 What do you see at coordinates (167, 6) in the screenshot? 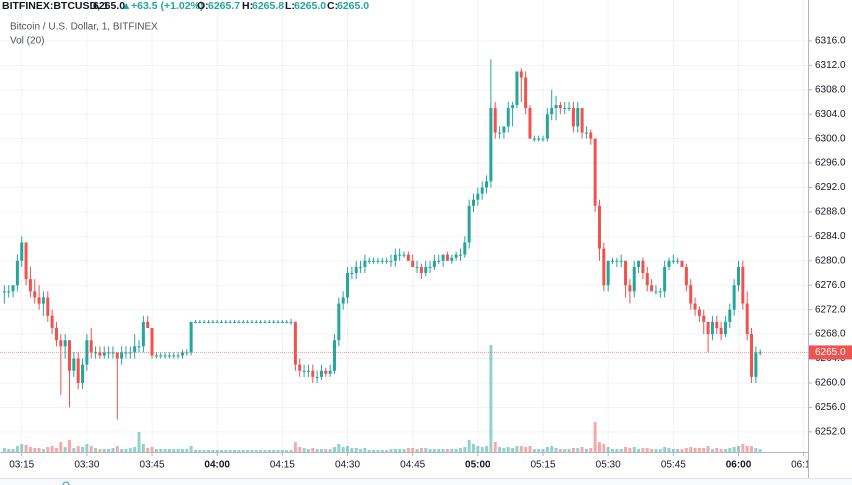
I see `change: +63.5 (+1.02%)` at bounding box center [167, 6].